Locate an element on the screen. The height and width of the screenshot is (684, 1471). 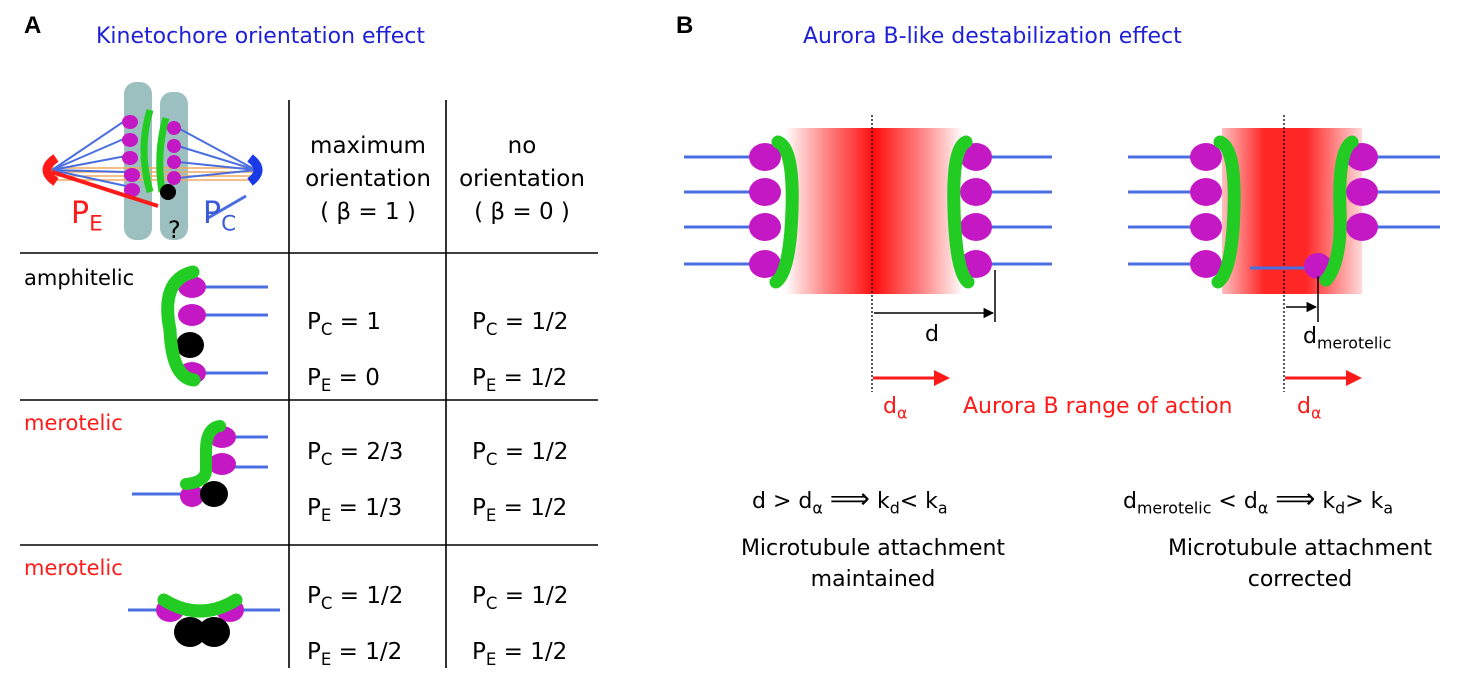
d-label: d is located at coordinates (932, 334).